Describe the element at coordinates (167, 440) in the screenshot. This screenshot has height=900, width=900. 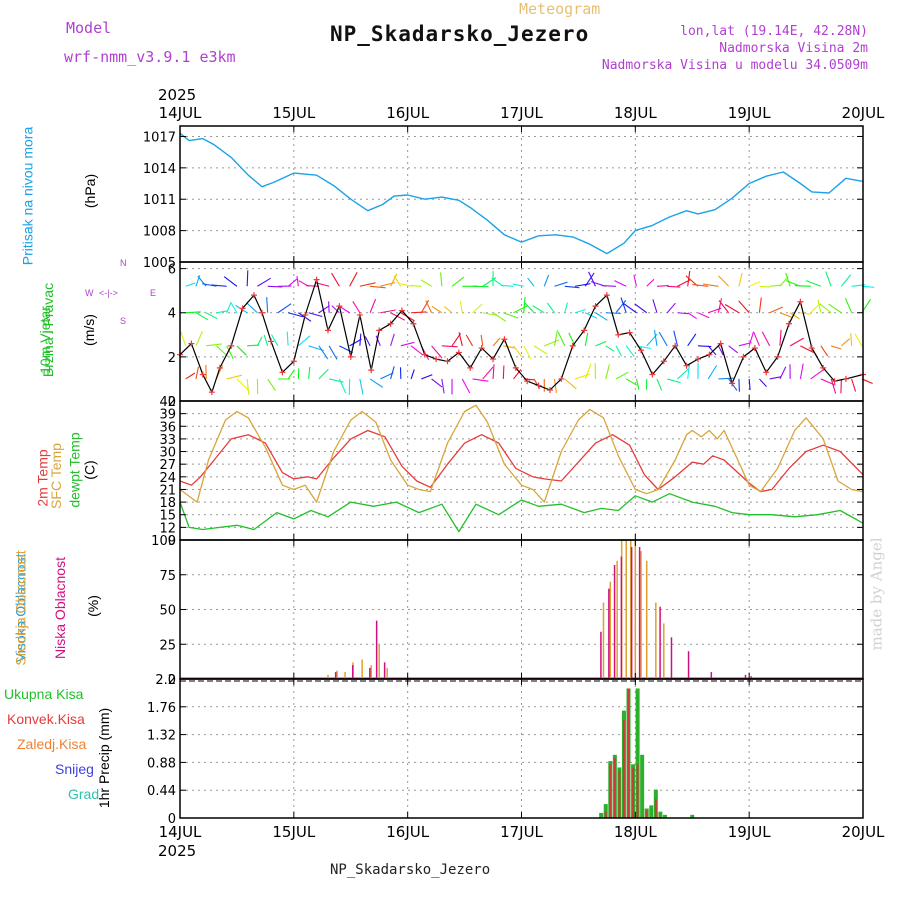
I see `y-tick-label: 33` at that location.